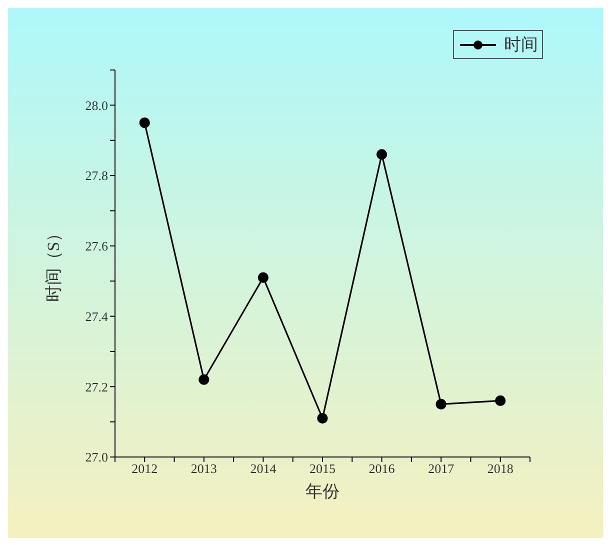 This screenshot has height=545, width=611. I want to click on x-tick-label: 2016, so click(382, 468).